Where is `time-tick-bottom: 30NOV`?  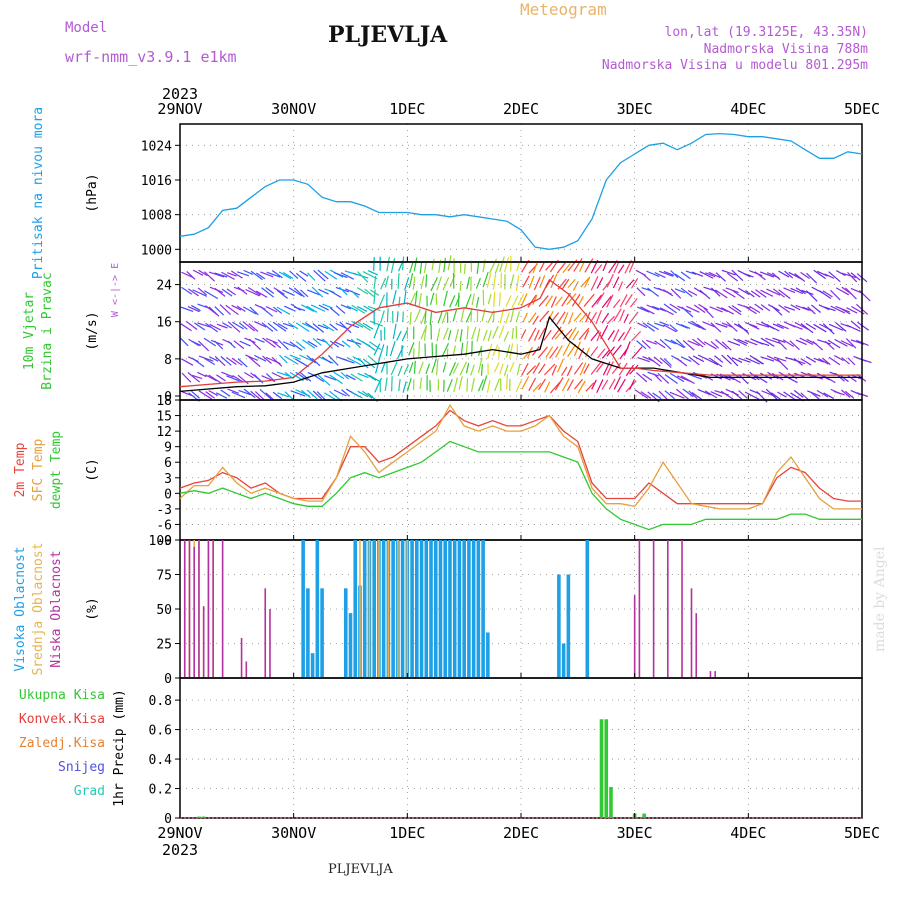 time-tick-bottom: 30NOV is located at coordinates (293, 833).